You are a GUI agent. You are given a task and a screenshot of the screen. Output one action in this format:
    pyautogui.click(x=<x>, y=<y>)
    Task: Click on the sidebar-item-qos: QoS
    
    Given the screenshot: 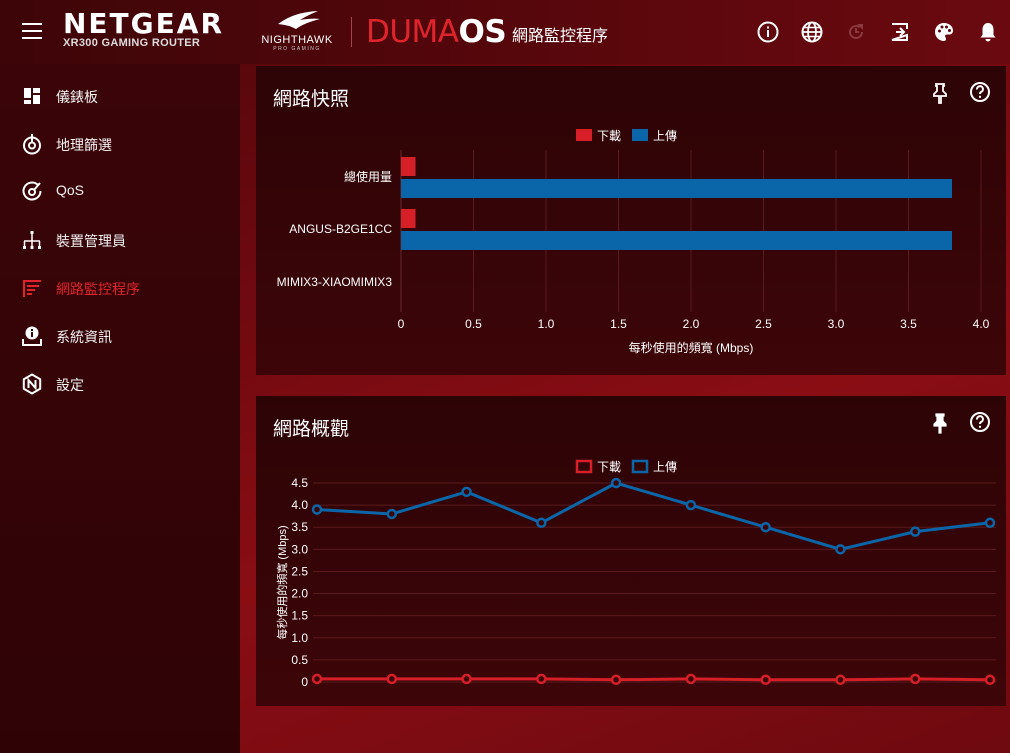 What is the action you would take?
    pyautogui.click(x=120, y=191)
    